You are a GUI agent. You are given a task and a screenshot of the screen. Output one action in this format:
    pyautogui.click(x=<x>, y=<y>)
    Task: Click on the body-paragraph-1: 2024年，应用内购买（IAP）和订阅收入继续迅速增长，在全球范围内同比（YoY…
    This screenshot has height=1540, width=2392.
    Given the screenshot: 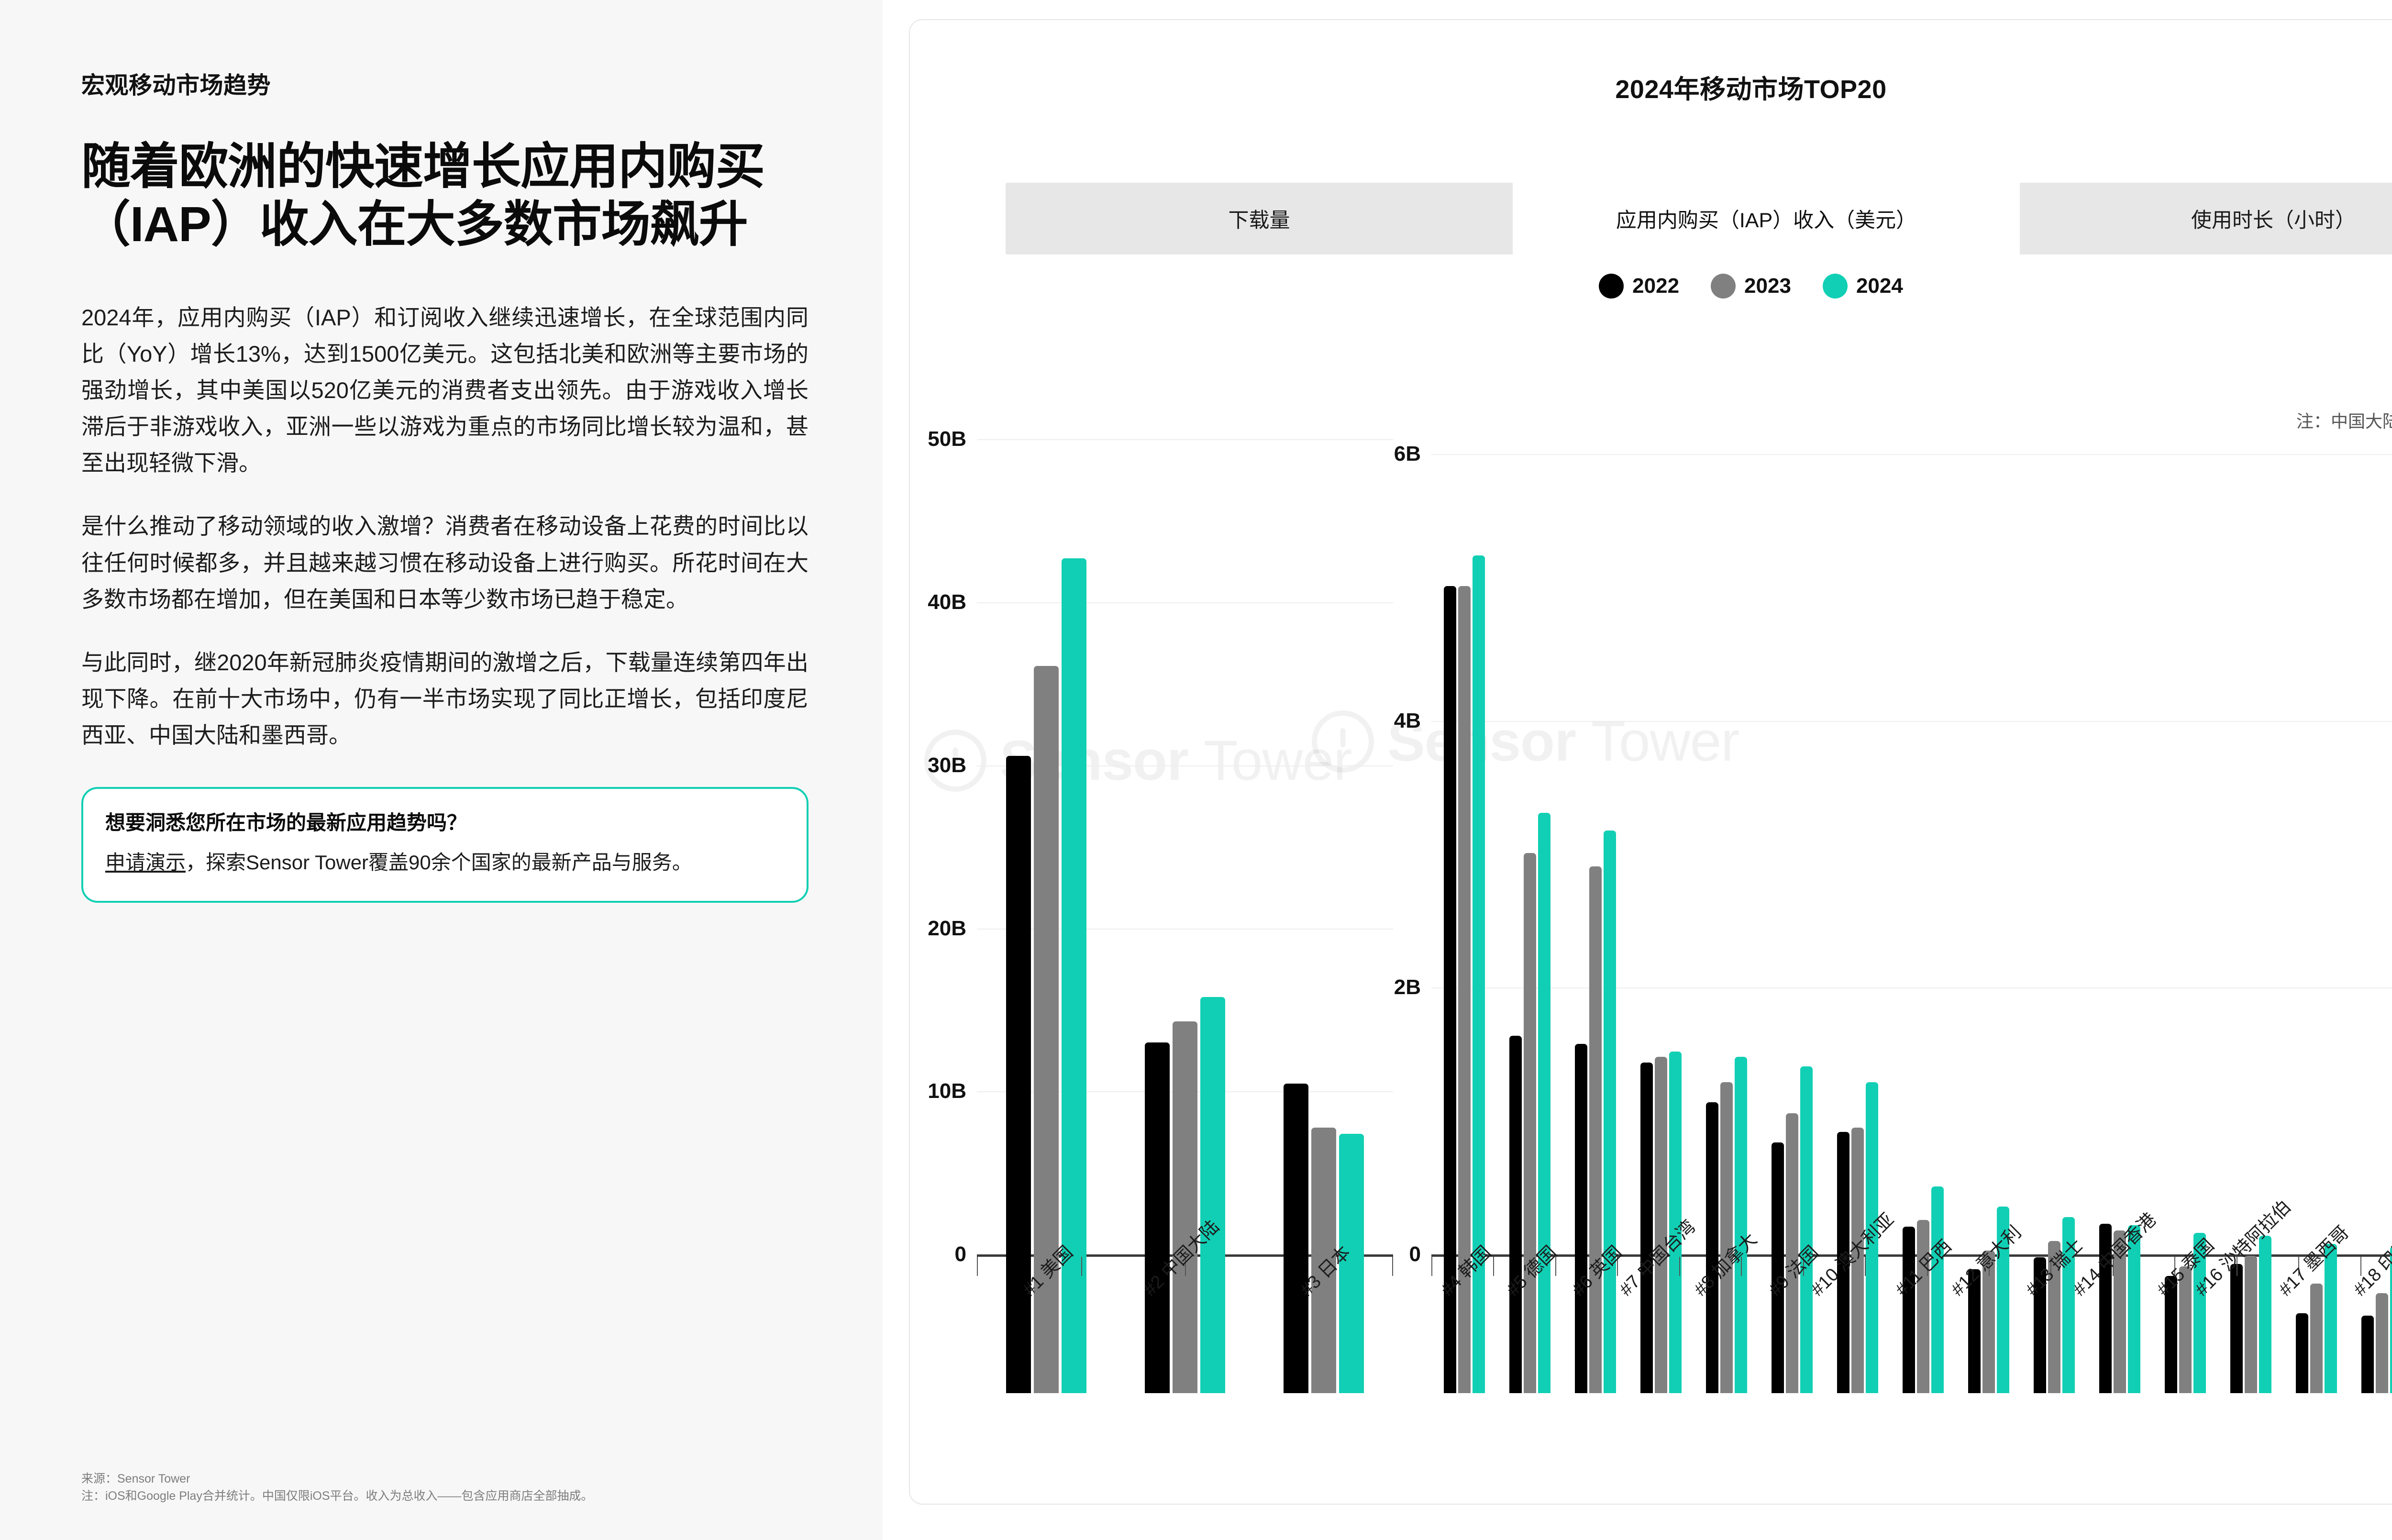 What is the action you would take?
    pyautogui.click(x=445, y=390)
    